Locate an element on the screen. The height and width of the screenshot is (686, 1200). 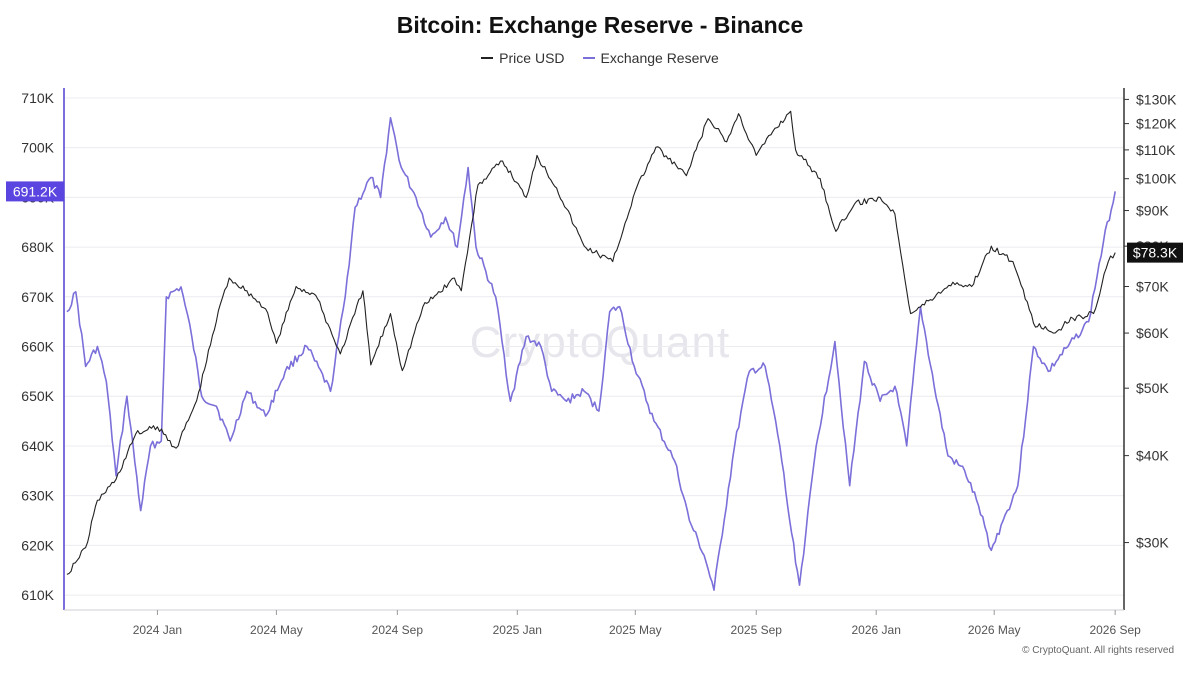
x-tick-label: 2025 Jan is located at coordinates (517, 630).